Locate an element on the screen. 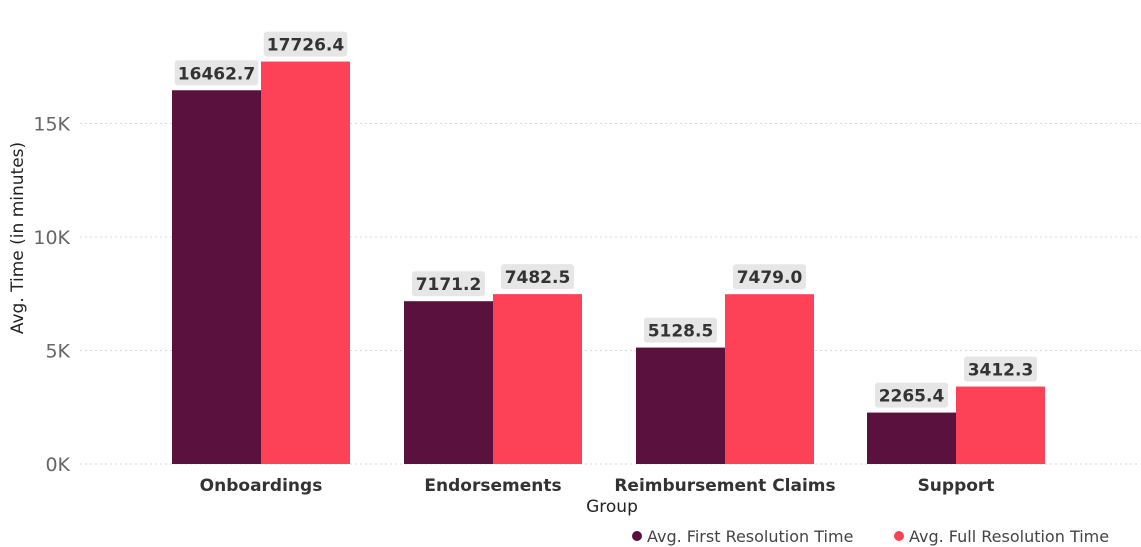 The height and width of the screenshot is (547, 1141). data-label: 2265.4 is located at coordinates (912, 397).